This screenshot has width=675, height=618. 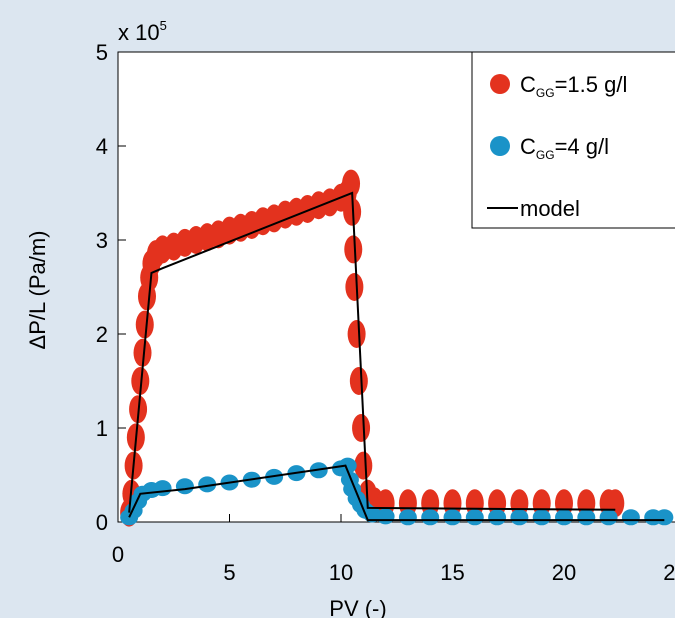 What do you see at coordinates (229, 572) in the screenshot?
I see `x-tick-label: 5` at bounding box center [229, 572].